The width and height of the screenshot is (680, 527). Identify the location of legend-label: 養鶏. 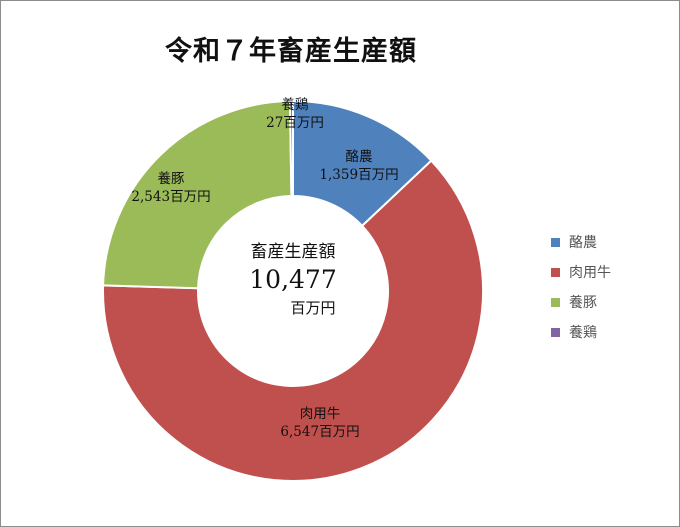
(583, 333).